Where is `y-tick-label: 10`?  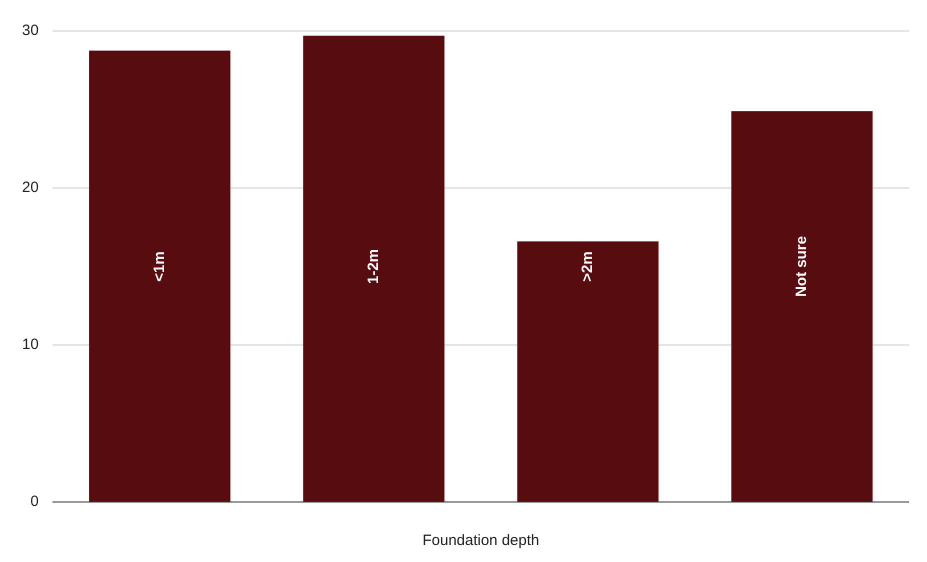
y-tick-label: 10 is located at coordinates (30, 345).